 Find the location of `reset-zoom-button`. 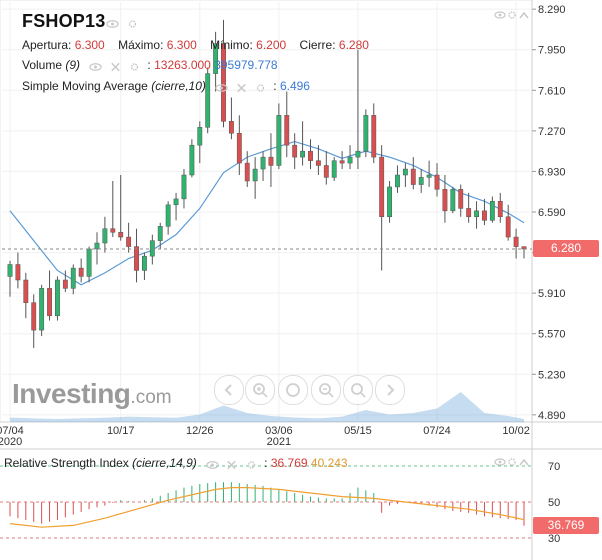

reset-zoom-button is located at coordinates (293, 390).